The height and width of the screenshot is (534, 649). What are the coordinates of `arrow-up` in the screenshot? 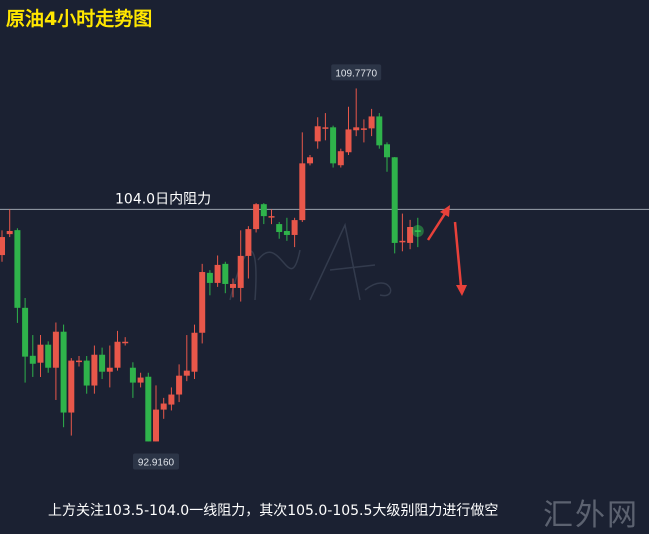 It's located at (438, 223).